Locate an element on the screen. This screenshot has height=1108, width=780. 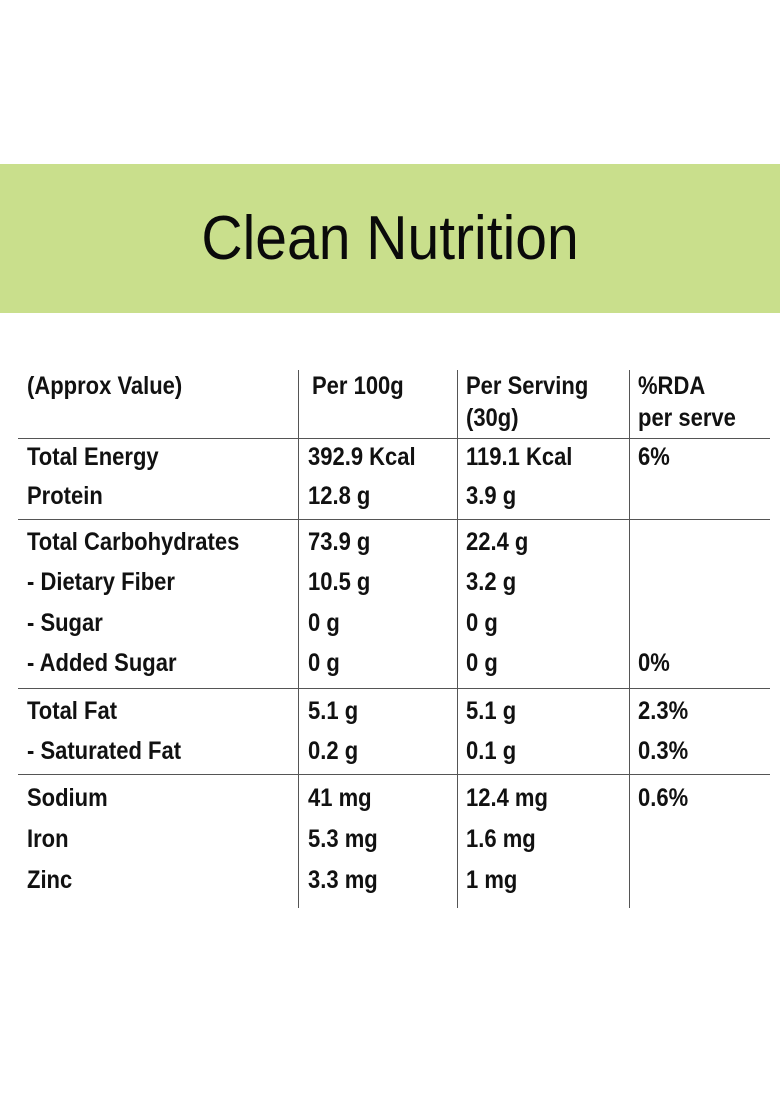
rda-value: 0.6% is located at coordinates (663, 798).